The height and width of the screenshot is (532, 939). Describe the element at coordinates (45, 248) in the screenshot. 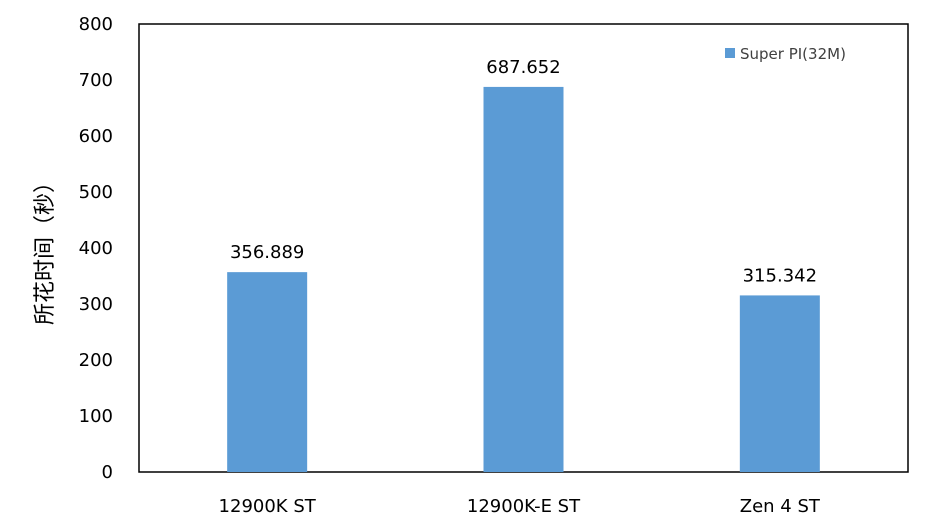

I see `y-axis-title: 所花时间（秒）` at that location.